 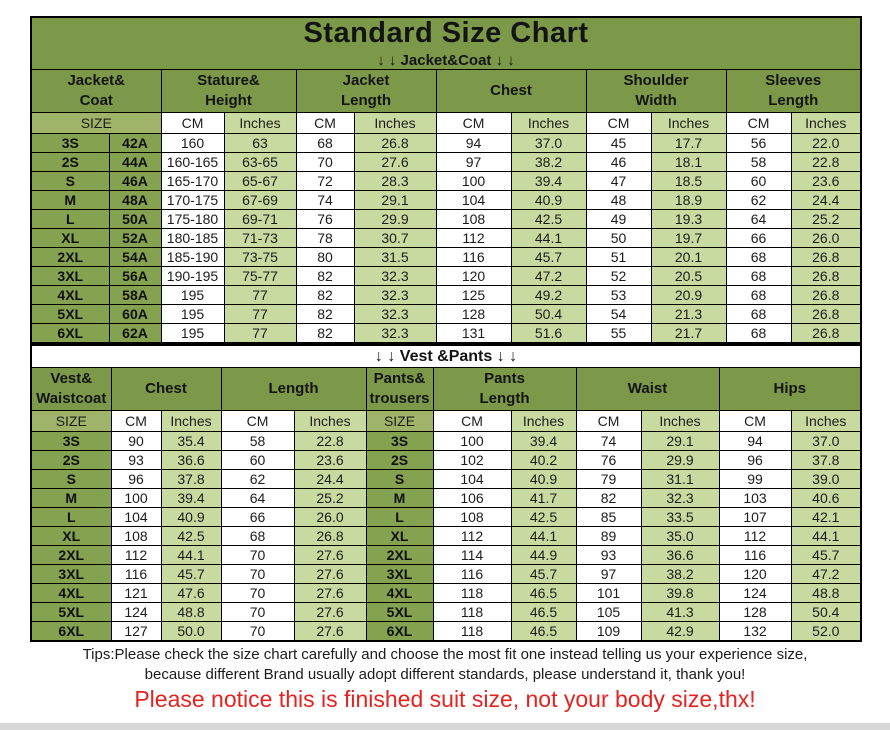 I want to click on value-cell: 160-165, so click(x=192, y=161).